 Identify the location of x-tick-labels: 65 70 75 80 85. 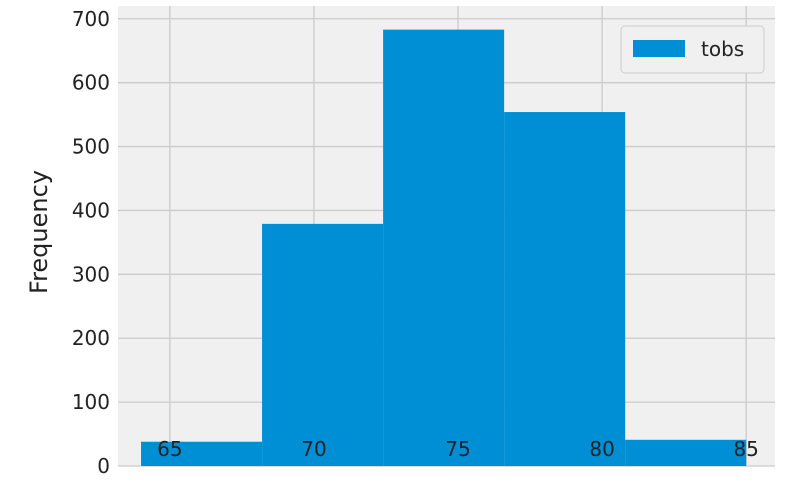
(458, 449).